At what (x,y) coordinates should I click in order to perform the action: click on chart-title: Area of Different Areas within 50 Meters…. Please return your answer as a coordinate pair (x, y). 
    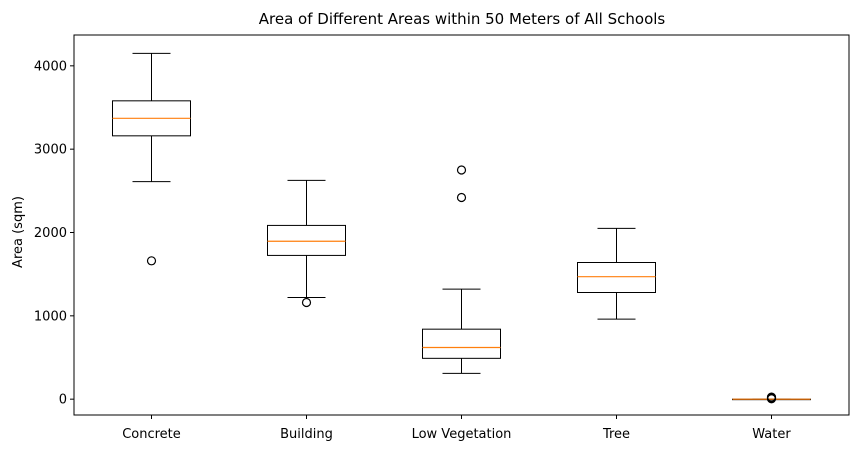
    Looking at the image, I should click on (462, 19).